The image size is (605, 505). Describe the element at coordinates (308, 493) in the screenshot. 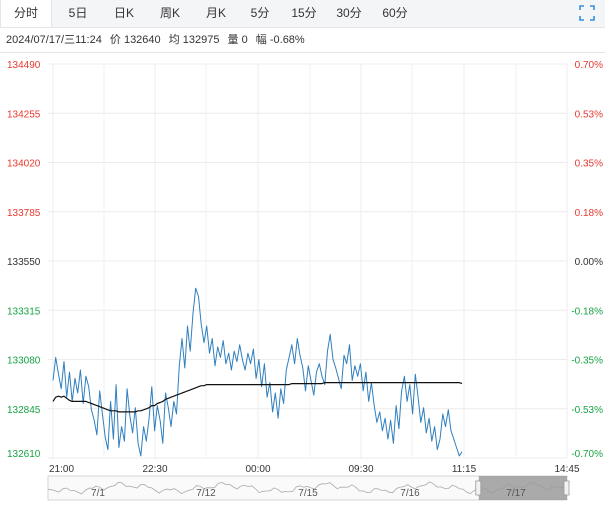

I see `navigator-date-label: 7/15` at that location.